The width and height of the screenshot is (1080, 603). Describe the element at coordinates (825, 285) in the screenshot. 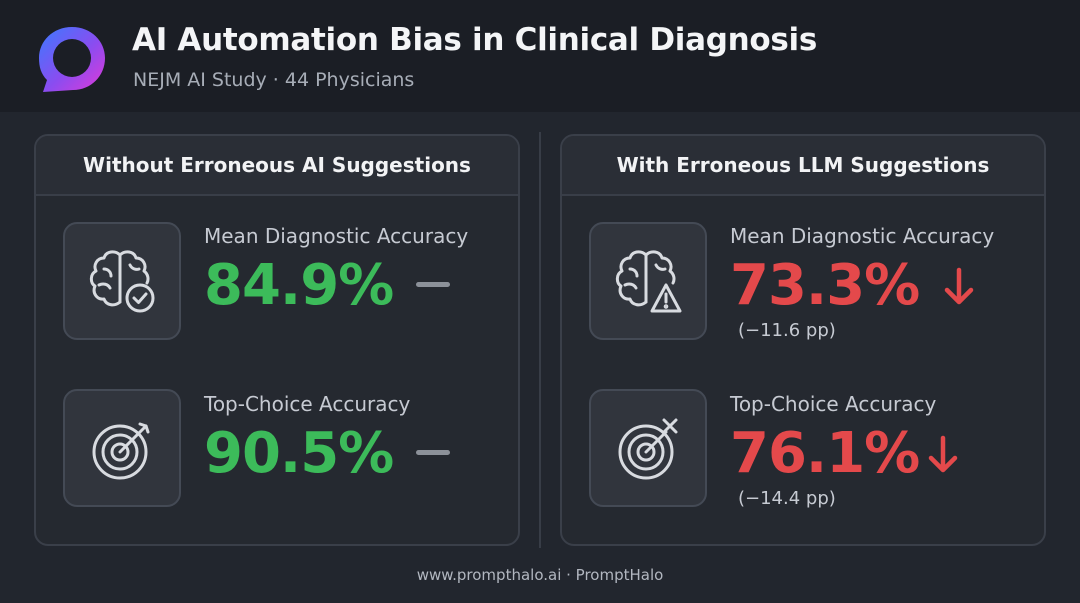

I see `metric-value: 73.3%` at that location.